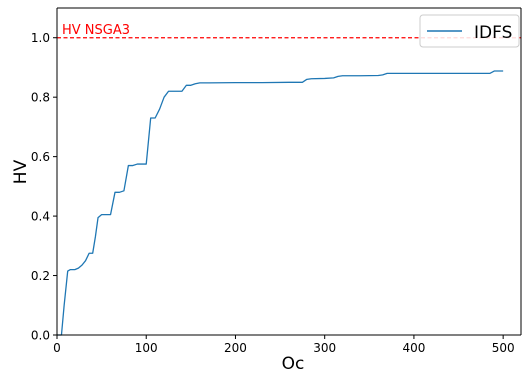 This screenshot has height=374, width=522. I want to click on y-tick-label: 0.6, so click(40, 157).